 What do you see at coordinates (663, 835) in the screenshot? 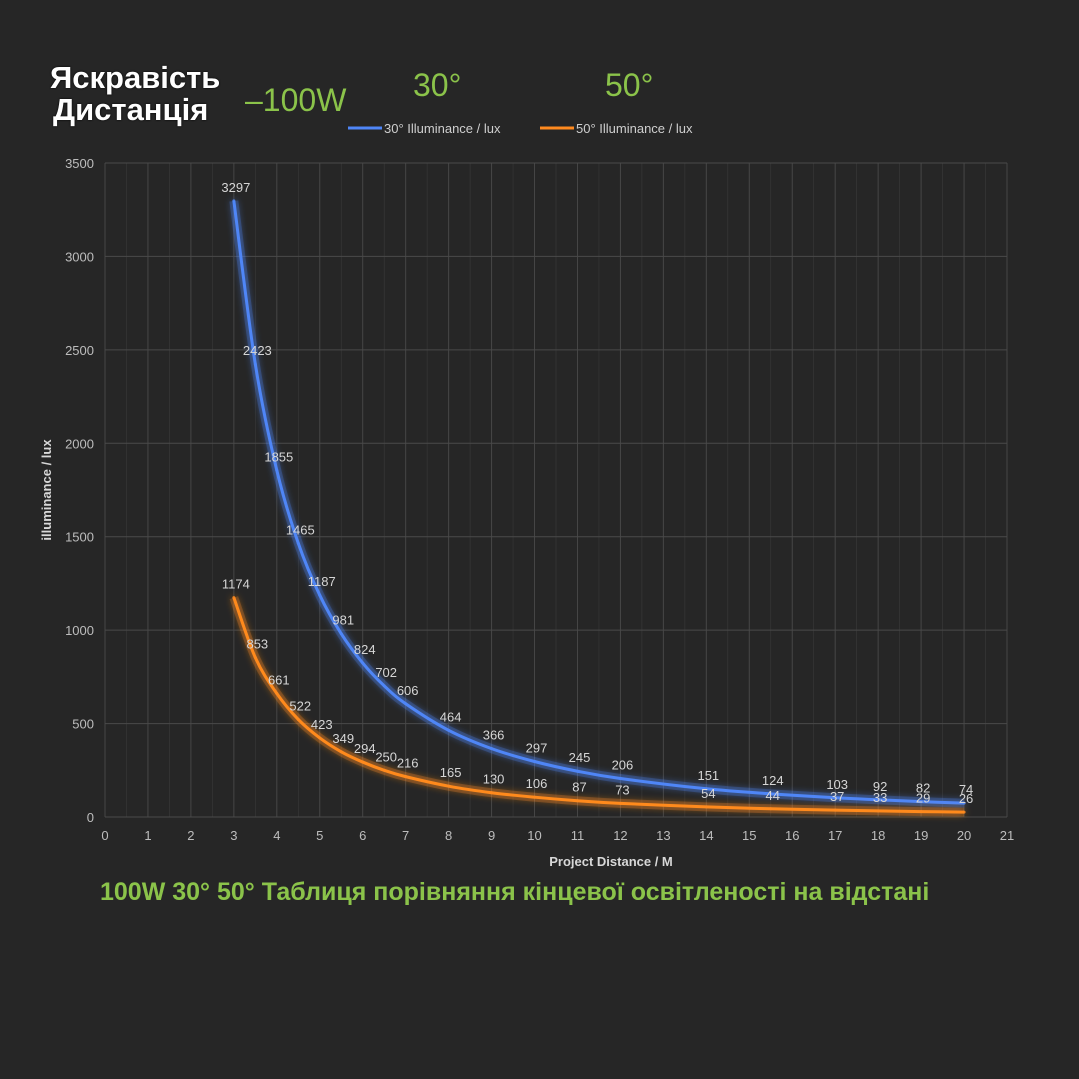
I see `x-tick-label: 13` at bounding box center [663, 835].